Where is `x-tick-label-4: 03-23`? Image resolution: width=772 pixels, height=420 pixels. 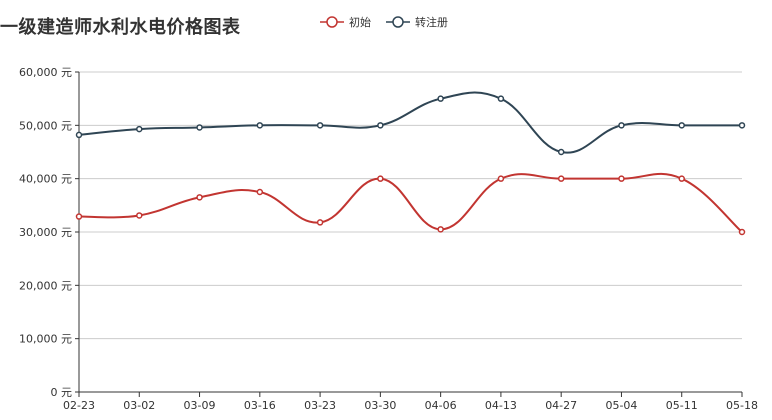 x-tick-label-4: 03-23 is located at coordinates (320, 405).